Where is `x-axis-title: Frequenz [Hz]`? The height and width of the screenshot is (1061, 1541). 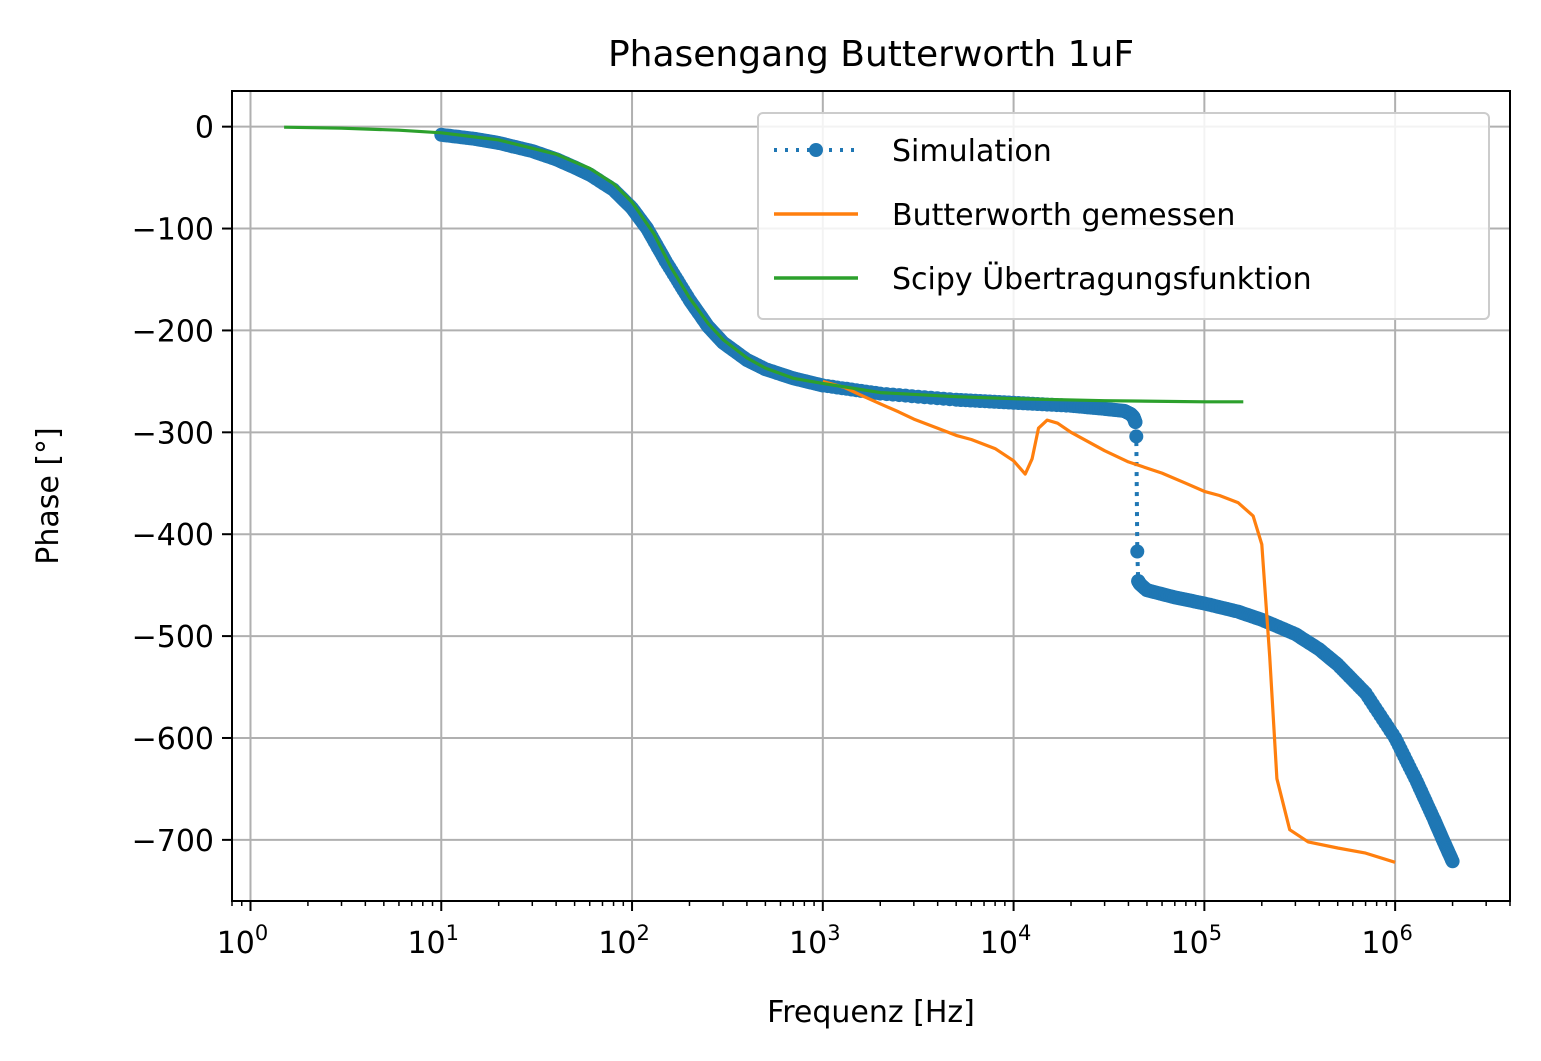
x-axis-title: Frequenz [Hz] is located at coordinates (871, 1012).